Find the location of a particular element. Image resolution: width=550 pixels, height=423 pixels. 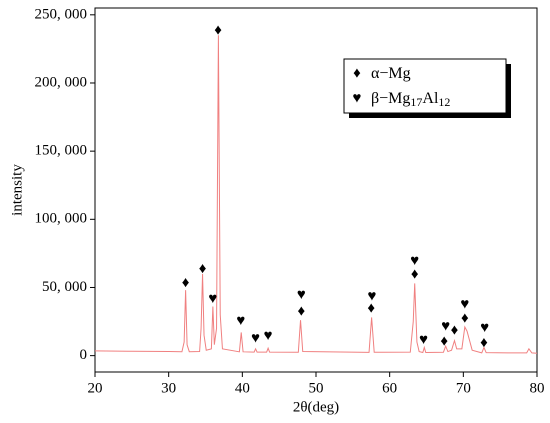

y-tick-label: 0 is located at coordinates (84, 355).